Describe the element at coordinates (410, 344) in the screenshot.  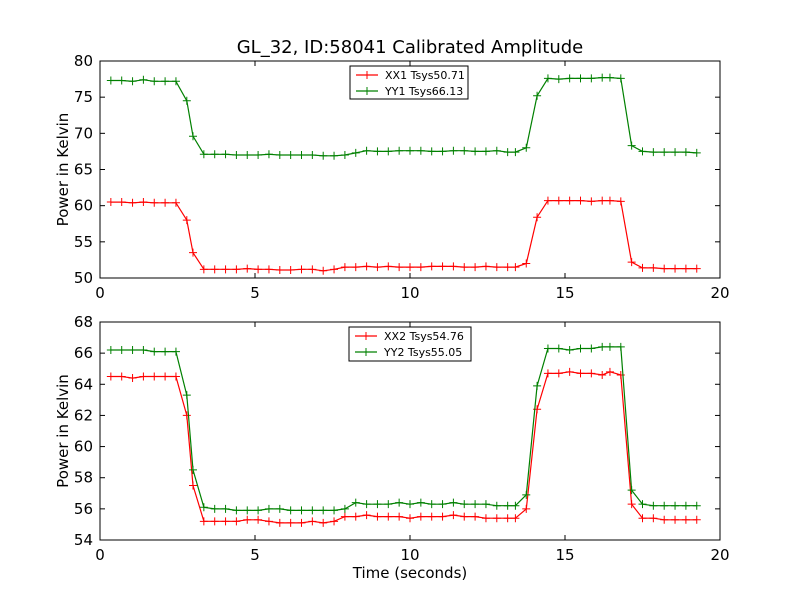
I see `bottom-legend-box` at that location.